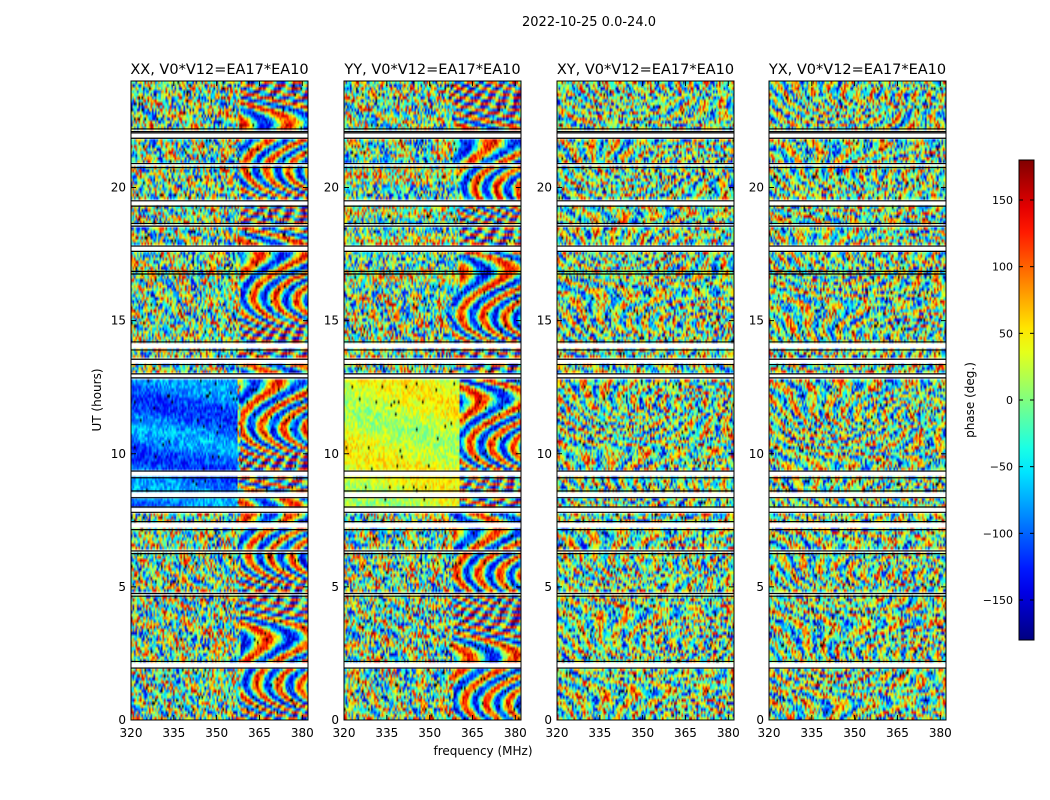 Image resolution: width=1050 pixels, height=800 pixels. Describe the element at coordinates (998, 600) in the screenshot. I see `colorbar-tick-label: −150` at that location.